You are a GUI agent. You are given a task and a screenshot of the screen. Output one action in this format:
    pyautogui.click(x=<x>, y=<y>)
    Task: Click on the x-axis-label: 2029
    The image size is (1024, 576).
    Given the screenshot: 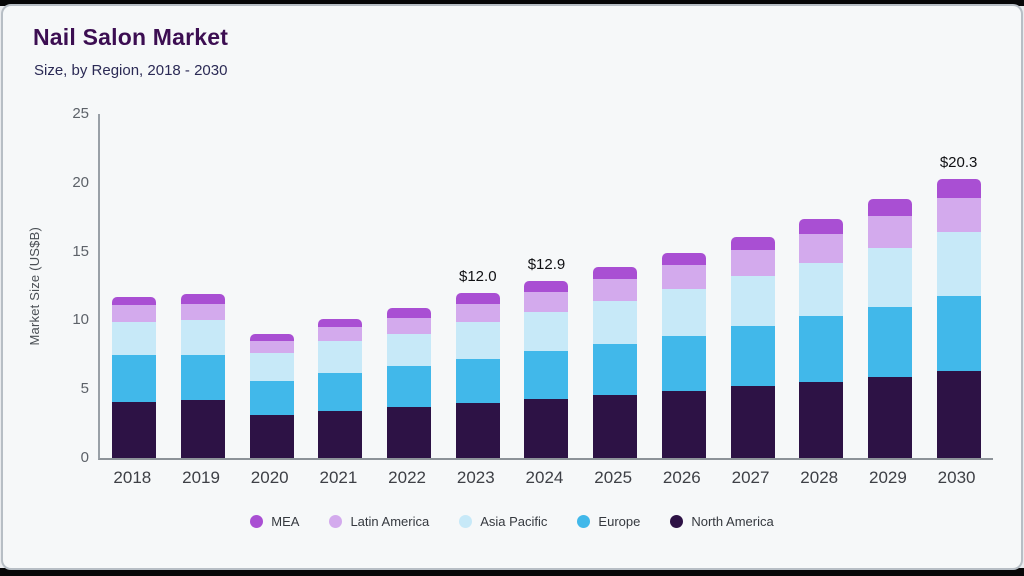 What is the action you would take?
    pyautogui.click(x=887, y=477)
    